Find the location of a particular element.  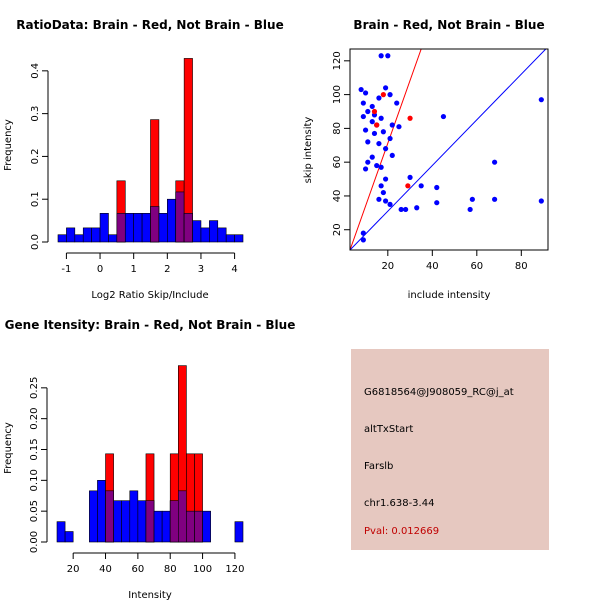

y-tick-label: 100 is located at coordinates (337, 94).